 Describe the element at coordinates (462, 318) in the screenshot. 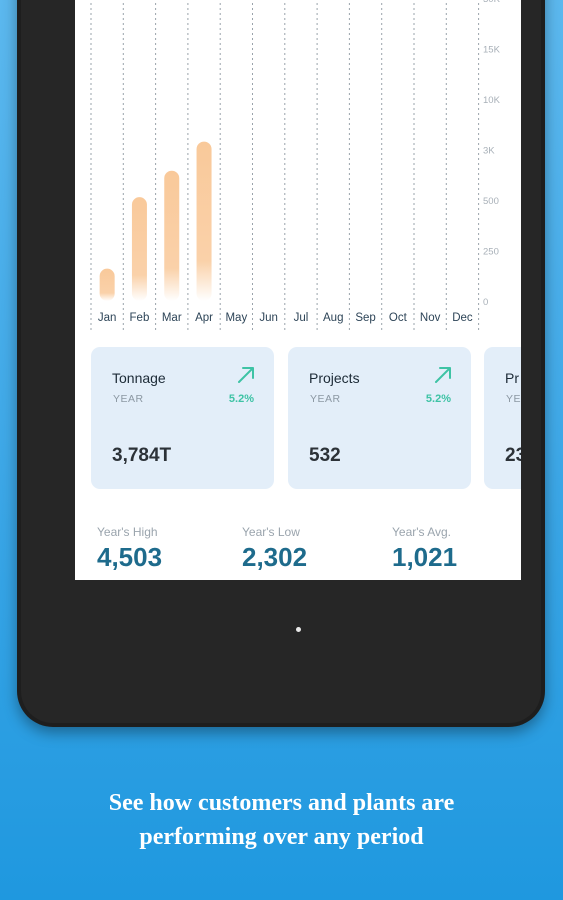

I see `month-label-dec: Dec` at that location.